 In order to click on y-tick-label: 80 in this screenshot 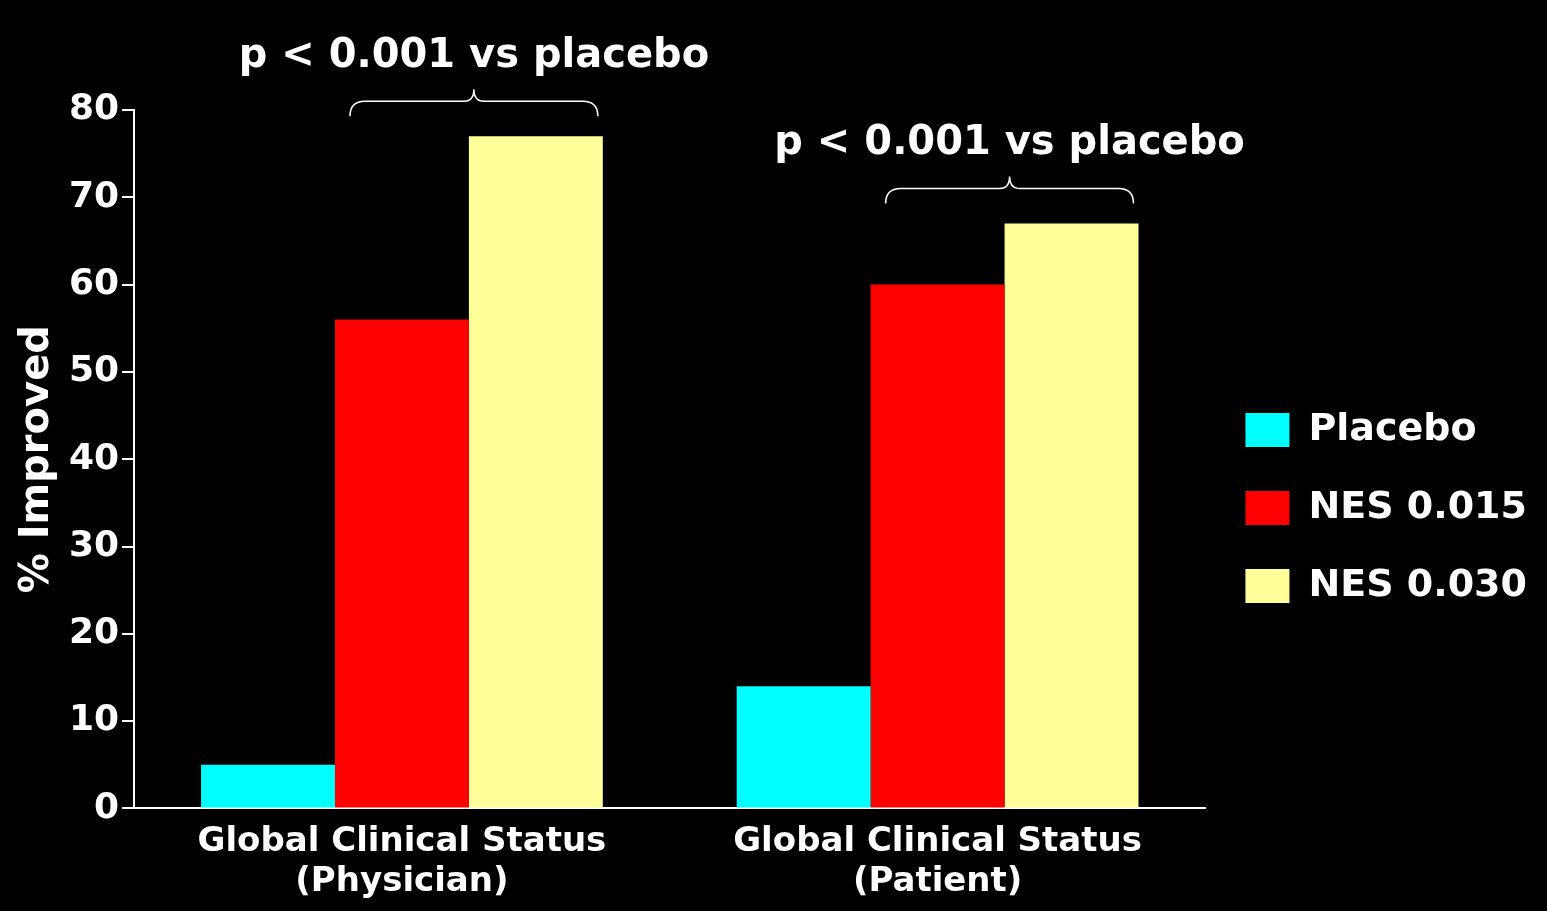, I will do `click(94, 107)`.